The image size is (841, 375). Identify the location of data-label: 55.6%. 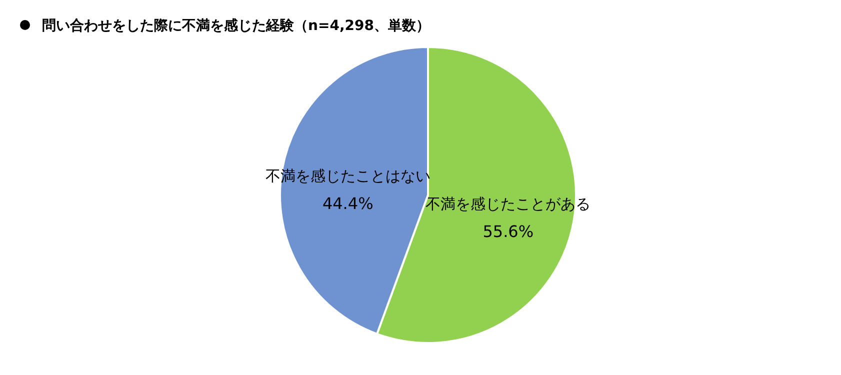
(508, 232).